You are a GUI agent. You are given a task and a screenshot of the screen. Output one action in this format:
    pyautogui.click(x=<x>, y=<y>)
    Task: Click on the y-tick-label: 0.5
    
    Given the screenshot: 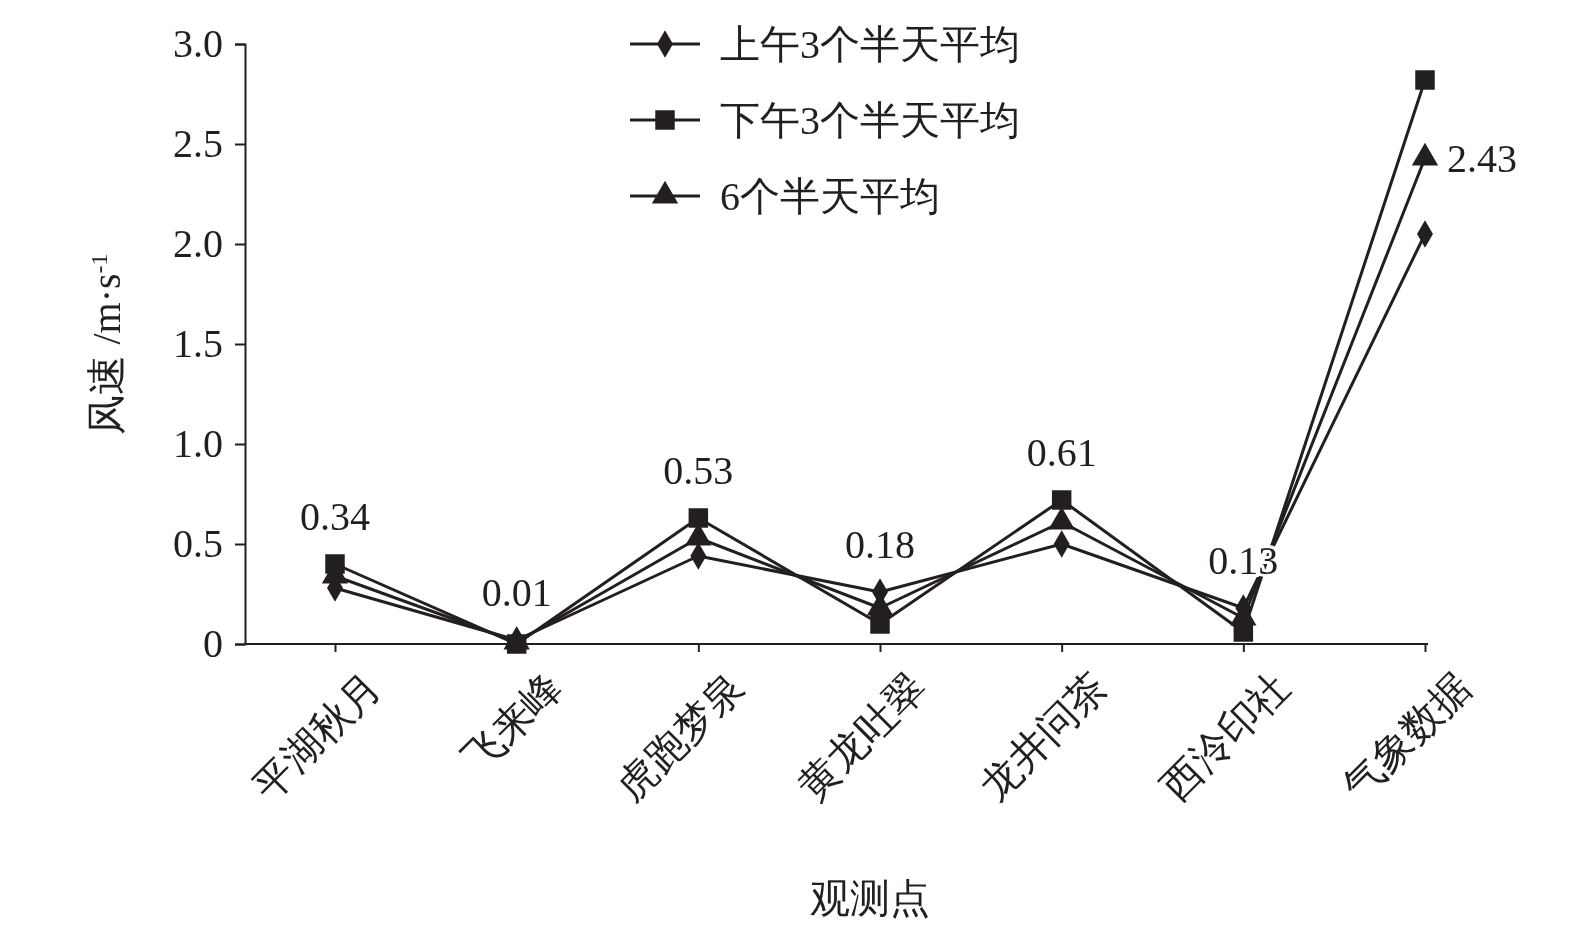 What is the action you would take?
    pyautogui.click(x=198, y=544)
    